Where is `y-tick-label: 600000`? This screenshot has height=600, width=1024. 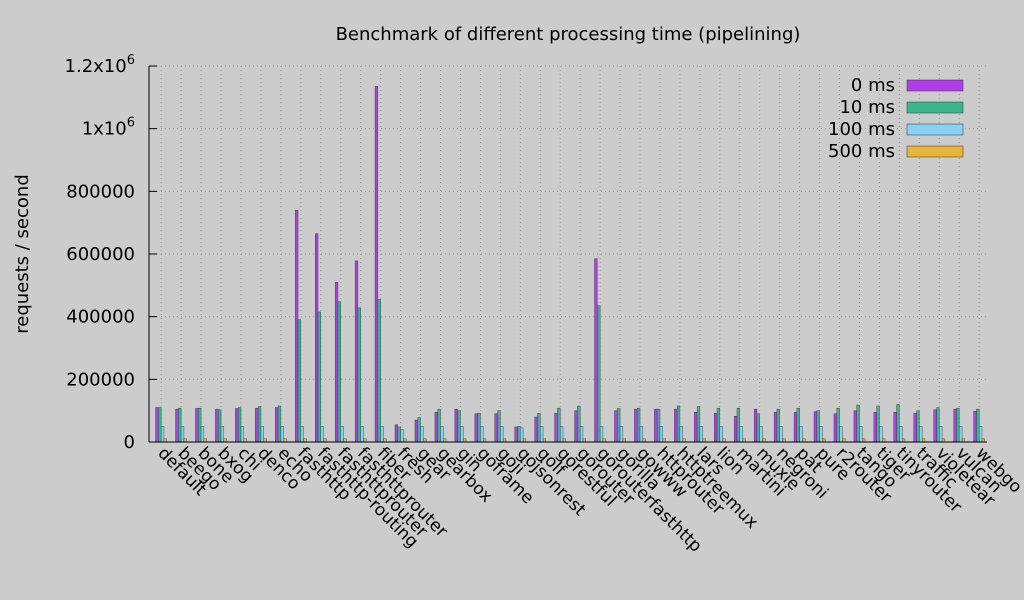 y-tick-label: 600000 is located at coordinates (100, 254).